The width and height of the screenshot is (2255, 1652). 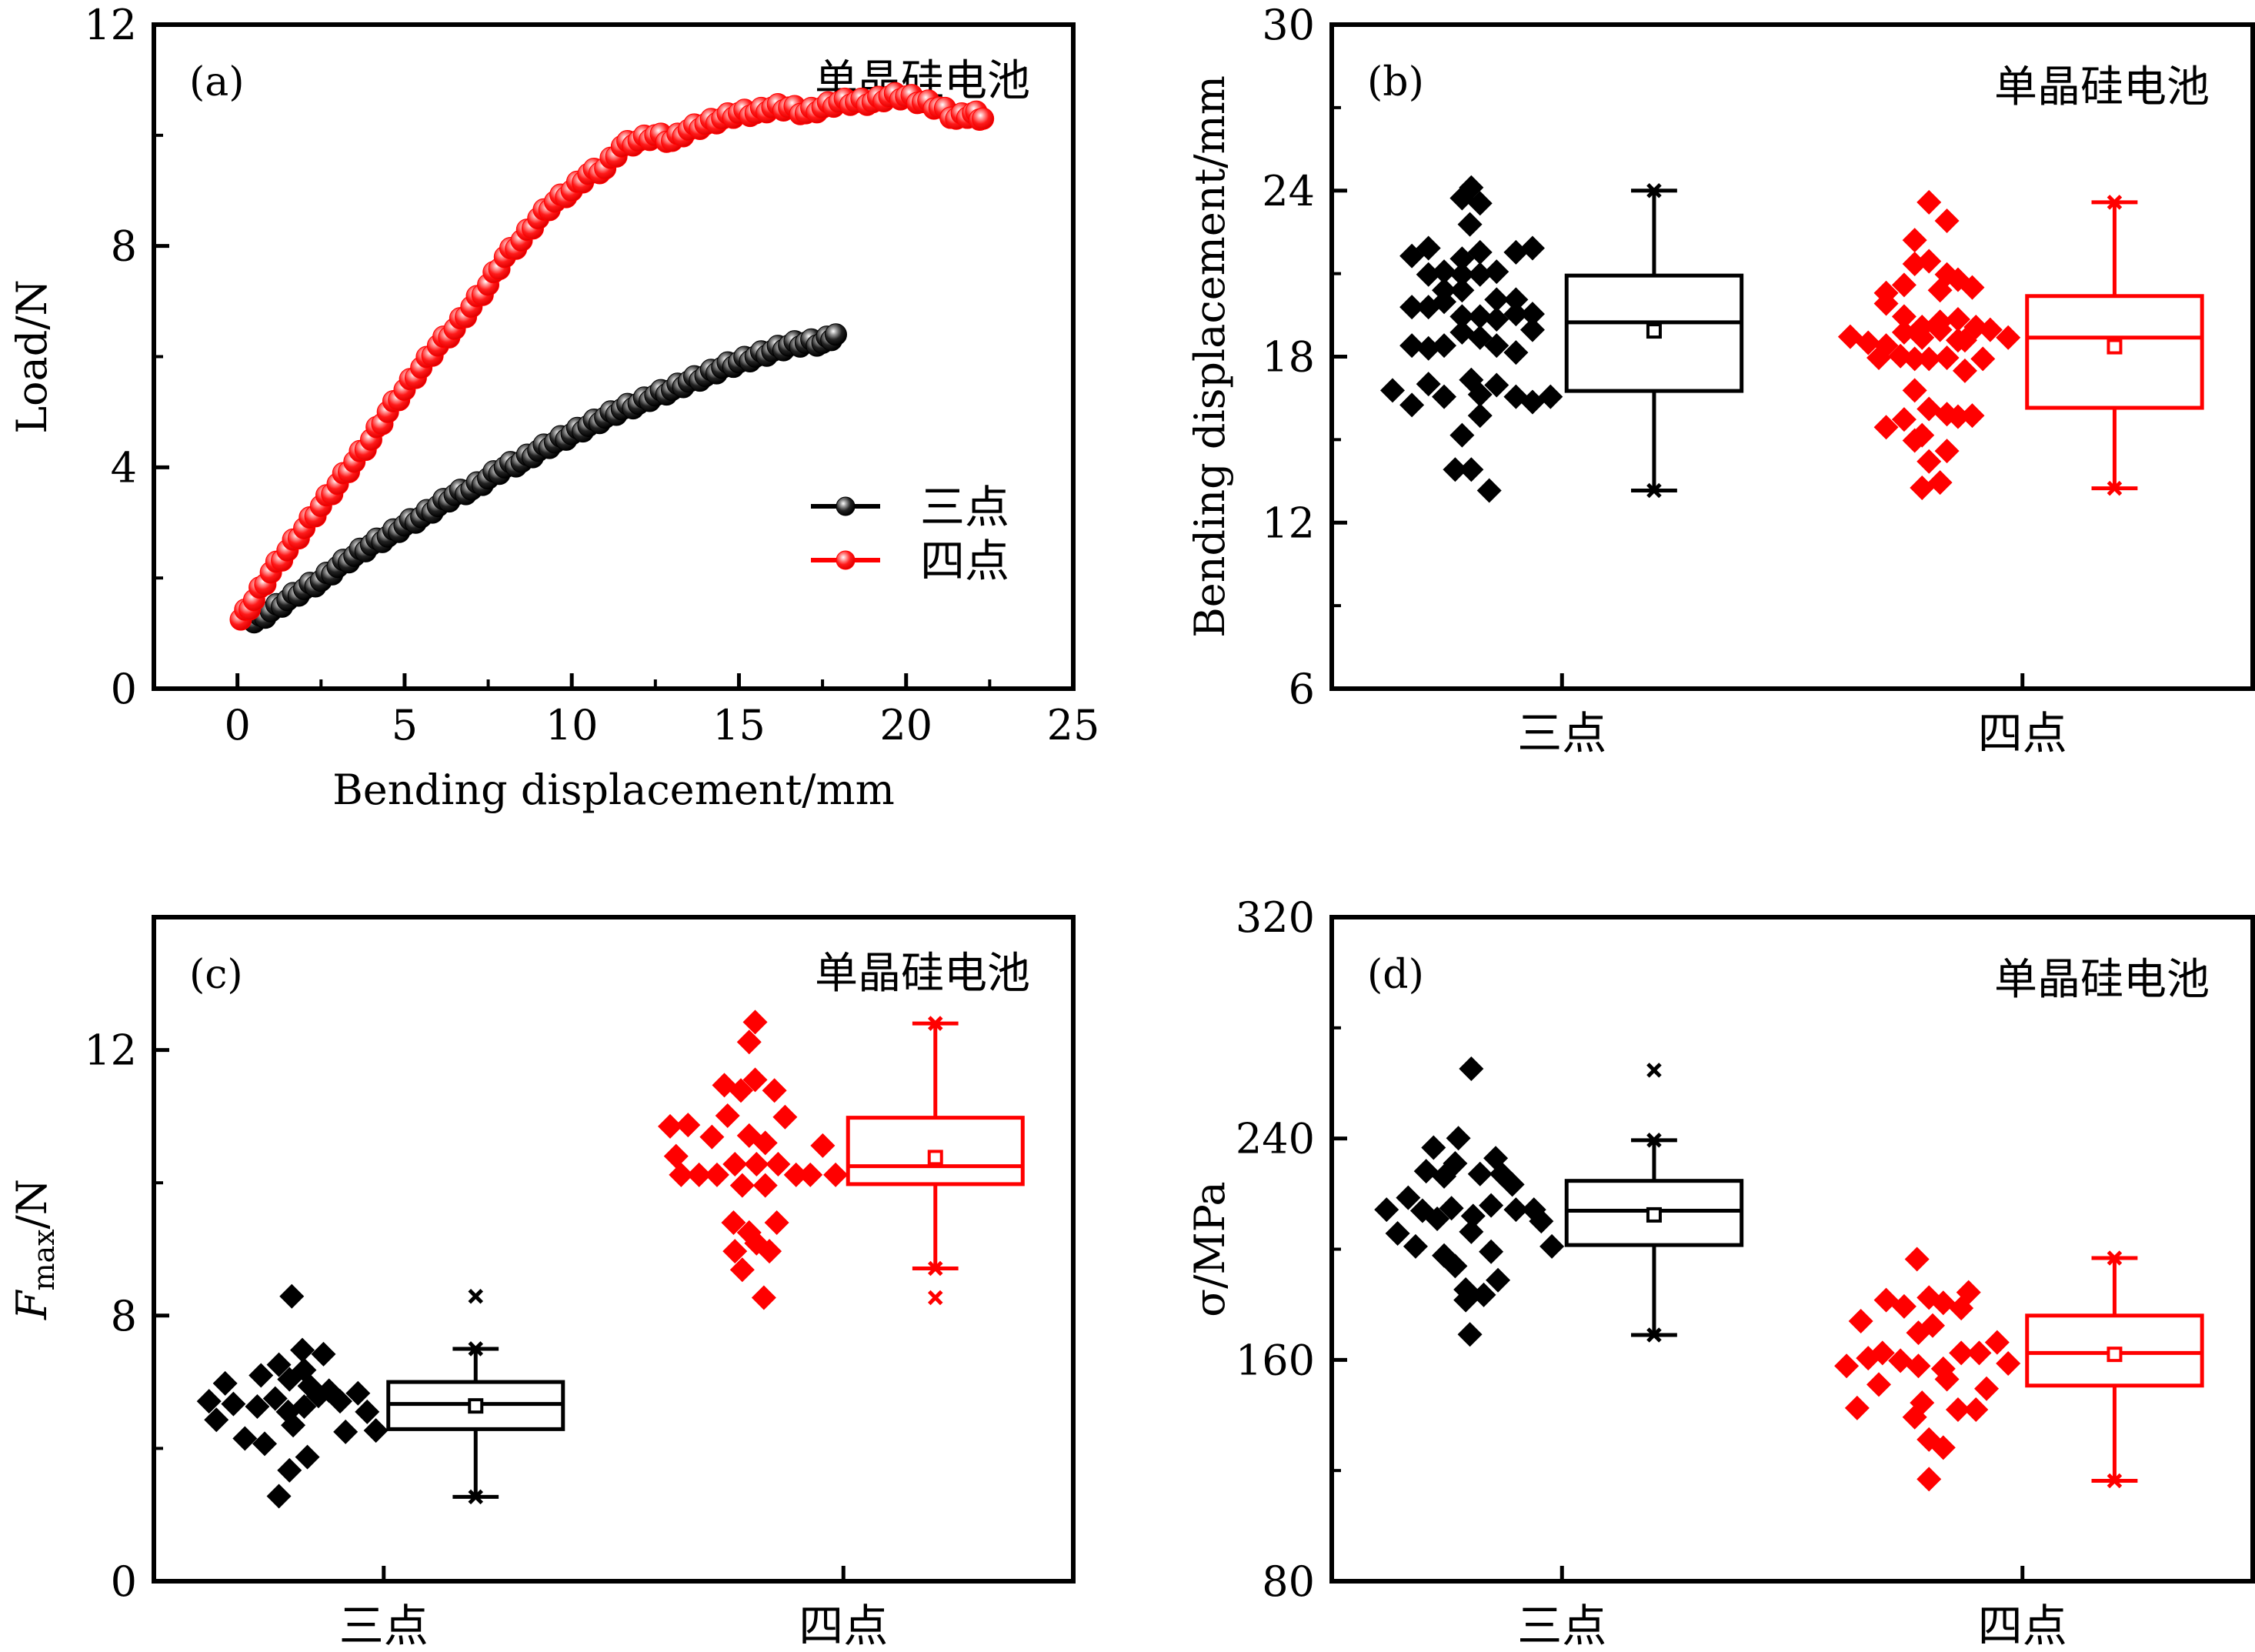 What do you see at coordinates (216, 975) in the screenshot?
I see `panel-label: (c)` at bounding box center [216, 975].